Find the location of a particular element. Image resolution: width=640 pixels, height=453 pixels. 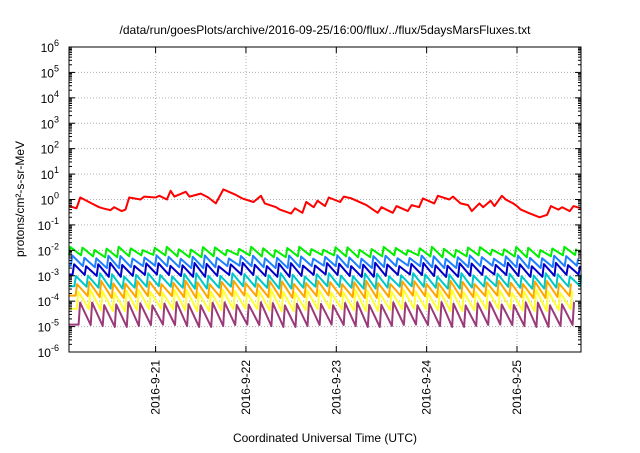

x-tick-label: 2016-9-24 is located at coordinates (427, 387).